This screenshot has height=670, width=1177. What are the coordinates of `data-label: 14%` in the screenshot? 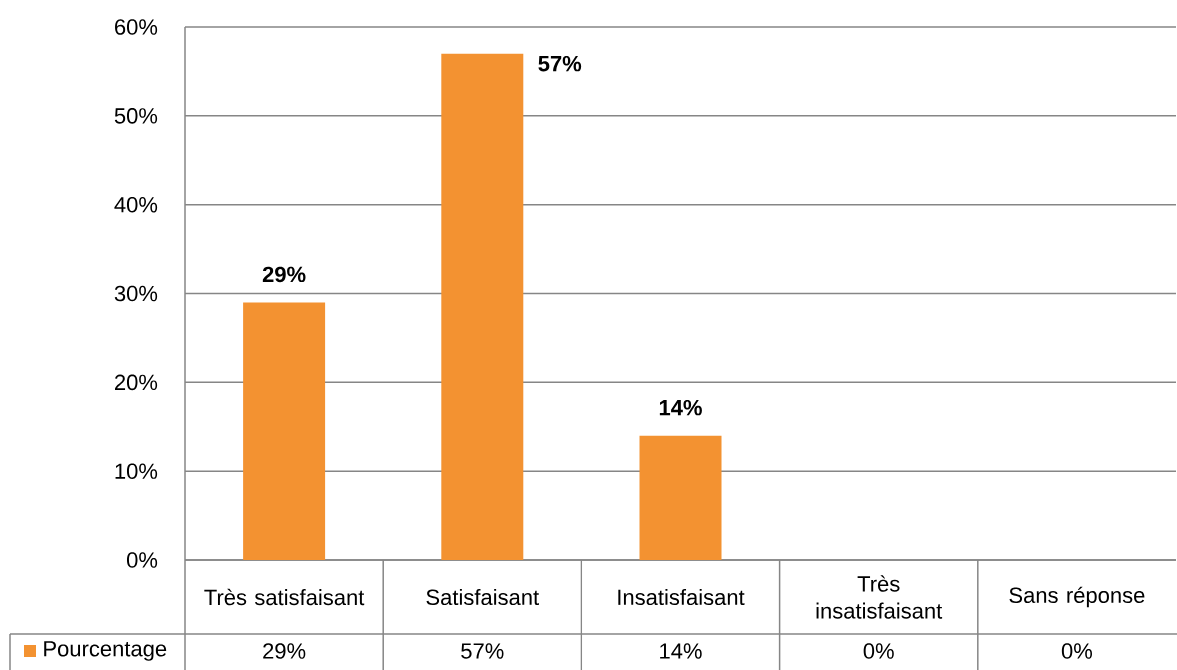 It's located at (681, 651).